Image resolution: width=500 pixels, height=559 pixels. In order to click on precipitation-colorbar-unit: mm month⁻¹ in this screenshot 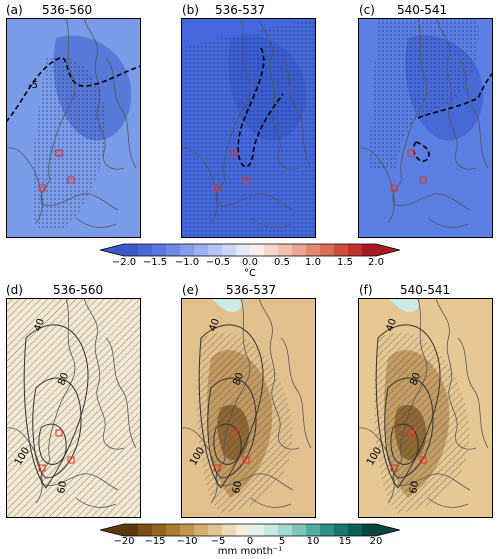, I will do `click(250, 551)`.